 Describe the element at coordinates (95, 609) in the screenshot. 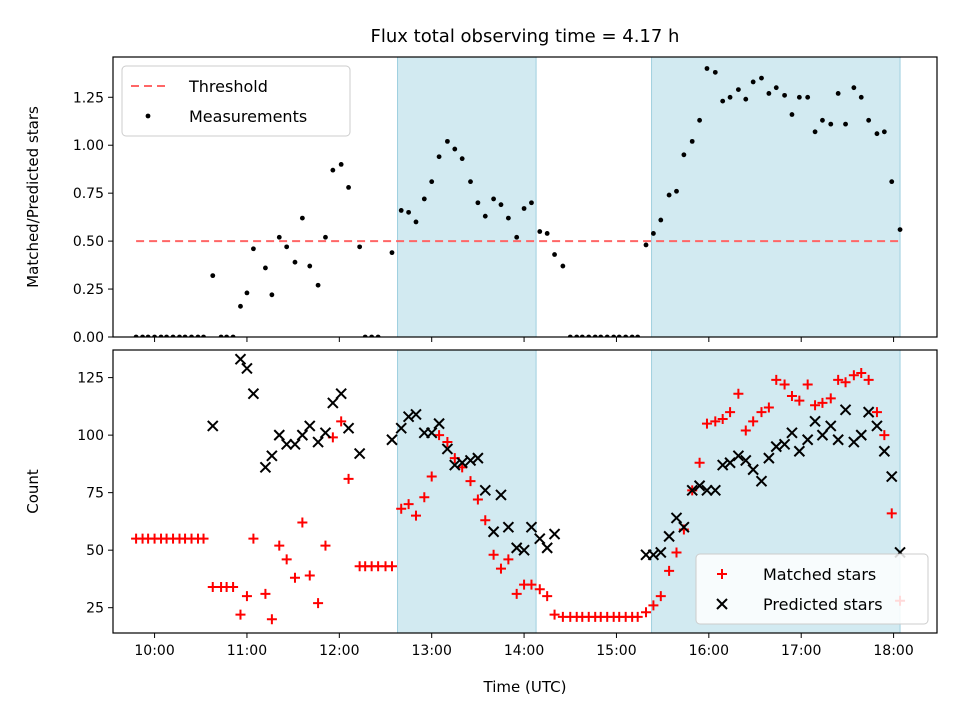

I see `y-tick-label: 25` at that location.